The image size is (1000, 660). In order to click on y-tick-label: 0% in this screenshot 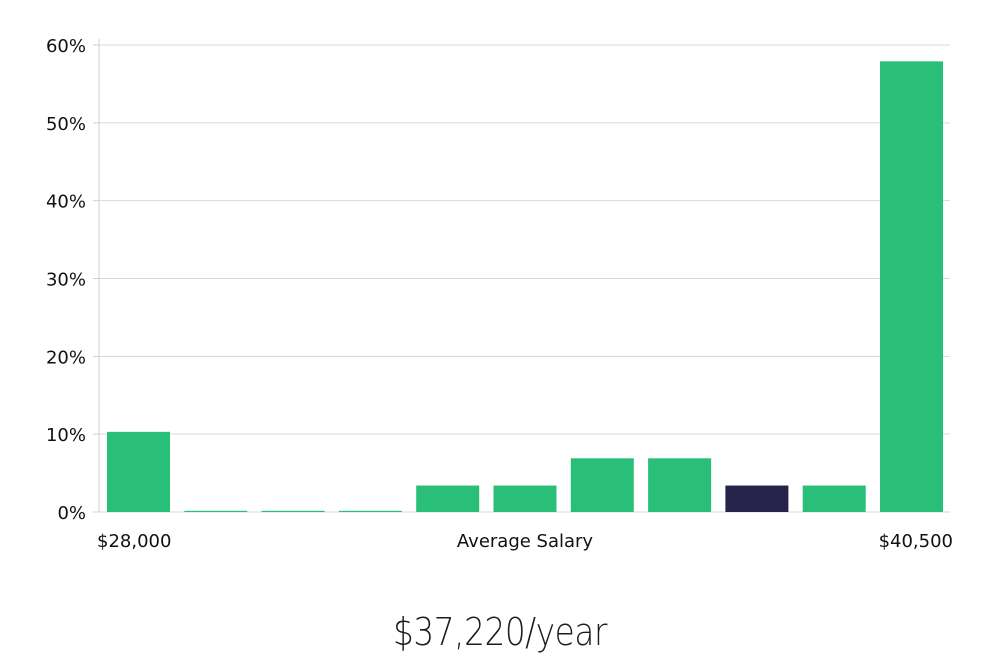, I will do `click(71, 513)`.